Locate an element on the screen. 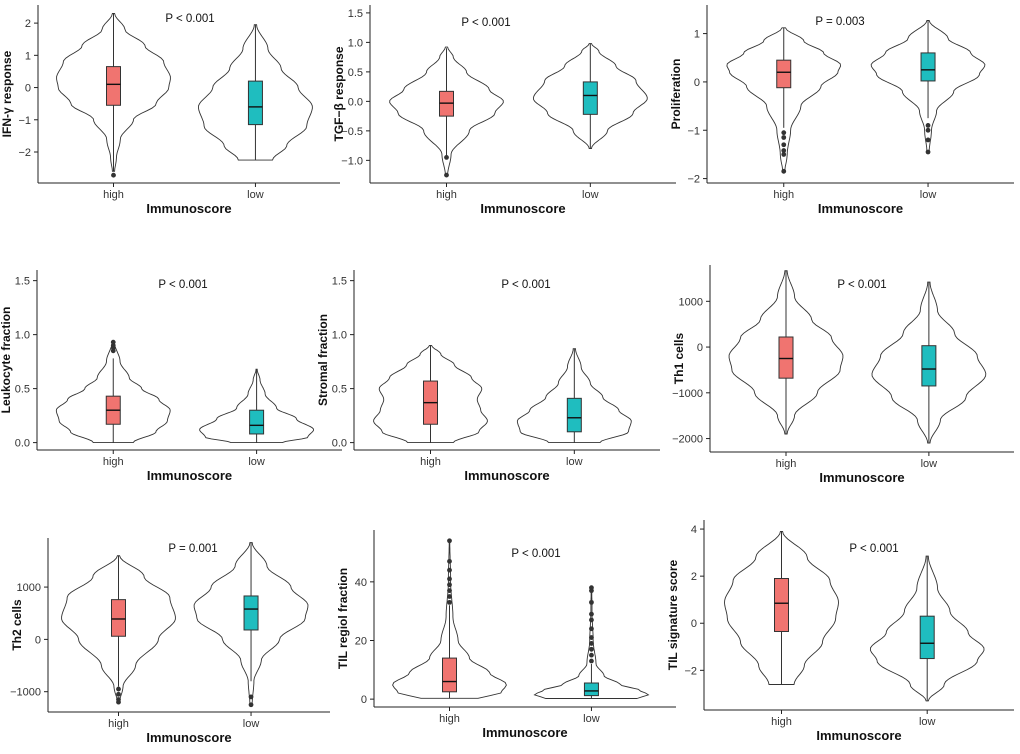 This screenshot has width=1020, height=754. p-value-label: P = 0.001 is located at coordinates (192, 549).